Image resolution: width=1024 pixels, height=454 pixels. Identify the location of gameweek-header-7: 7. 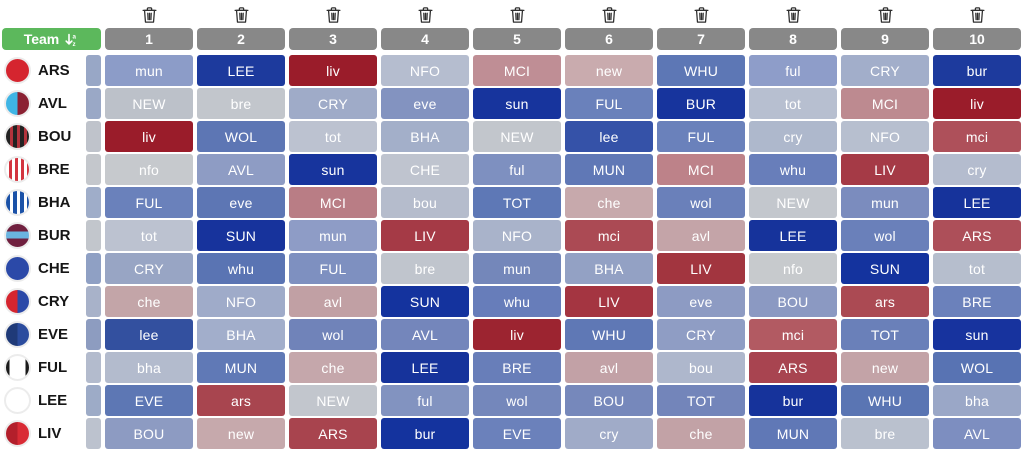
(701, 39).